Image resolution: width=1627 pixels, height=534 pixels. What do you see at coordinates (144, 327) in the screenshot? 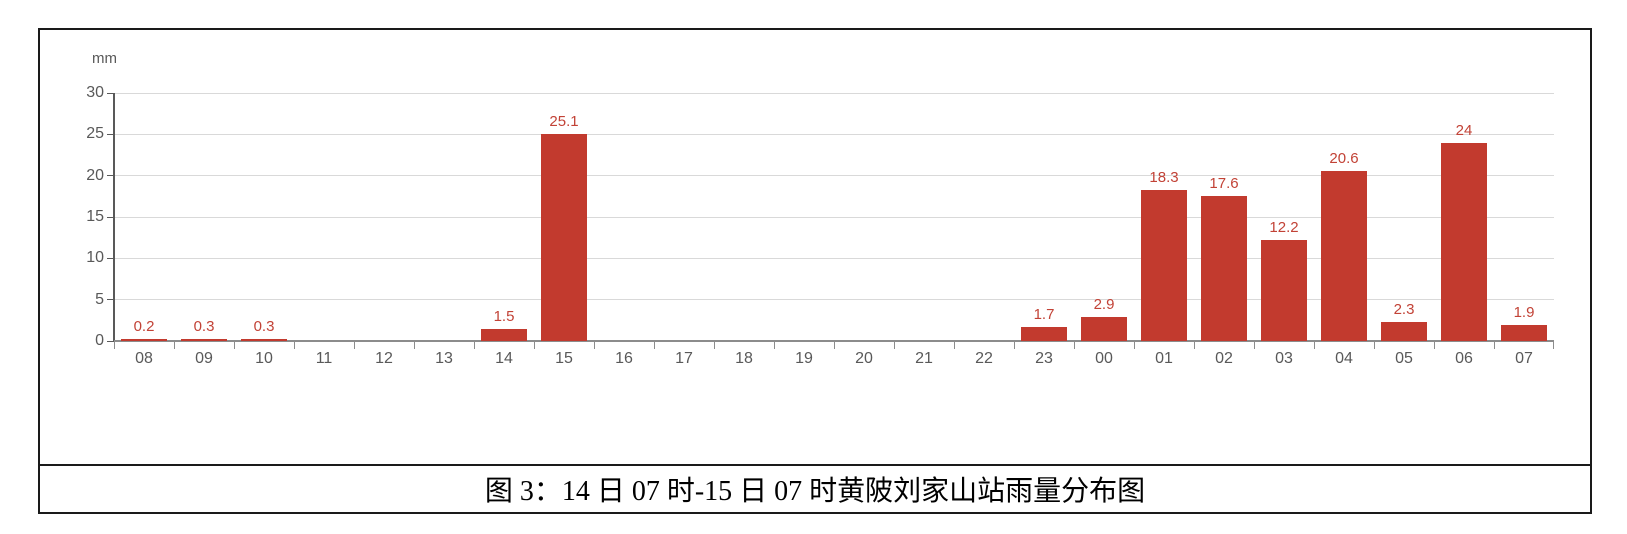
I see `bar-value-label: 0.2` at bounding box center [144, 327].